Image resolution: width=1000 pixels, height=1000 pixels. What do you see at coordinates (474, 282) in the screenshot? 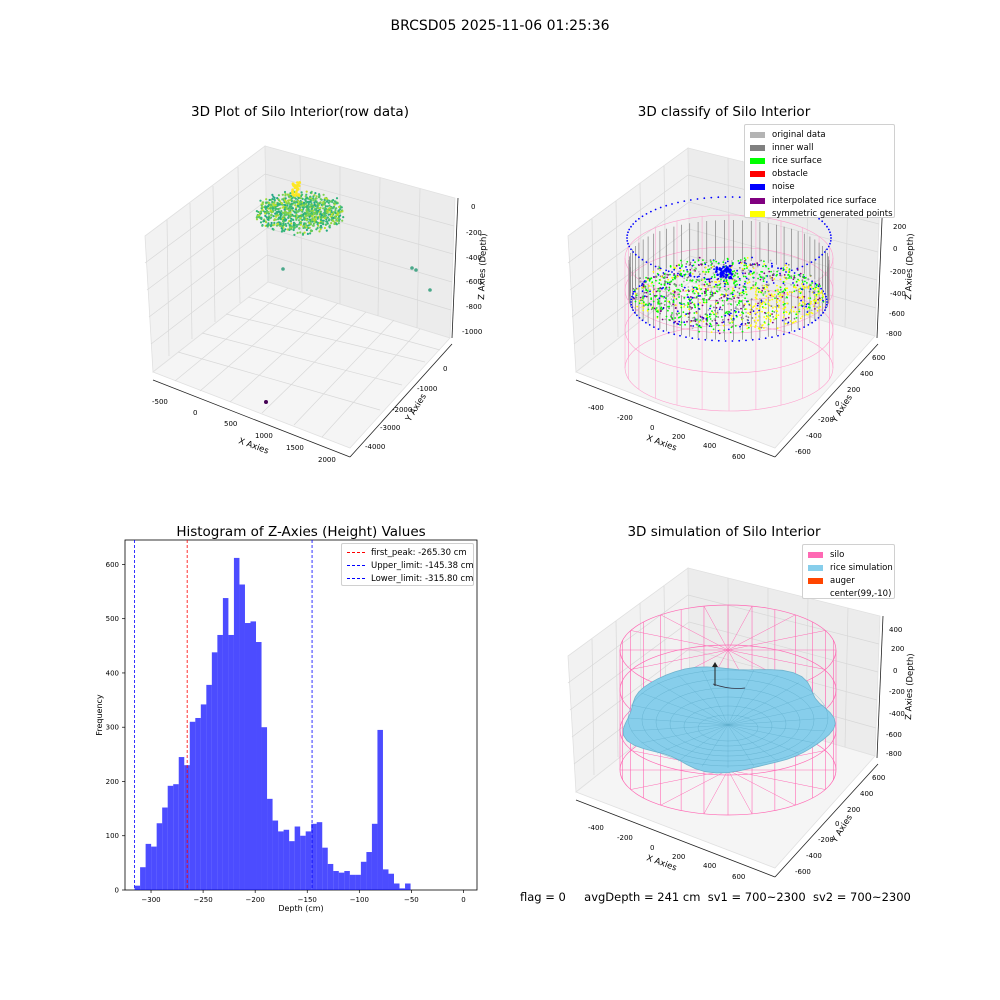
I see `raw-z-tick-label: -600` at bounding box center [474, 282].